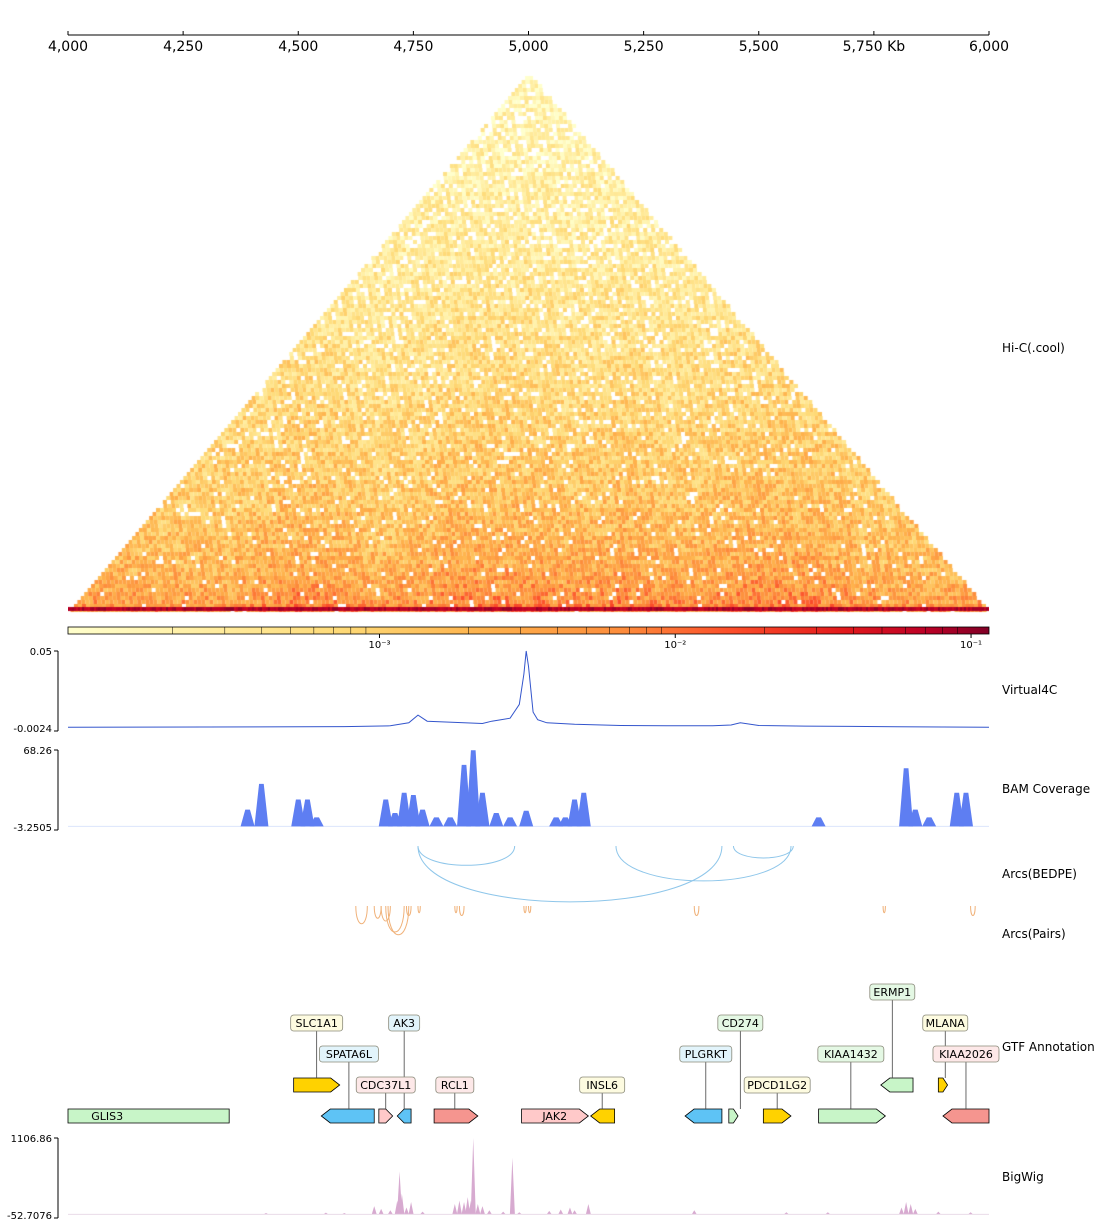 The width and height of the screenshot is (1101, 1228). Describe the element at coordinates (32, 828) in the screenshot. I see `bam-ymin-label: -3.2505` at that location.